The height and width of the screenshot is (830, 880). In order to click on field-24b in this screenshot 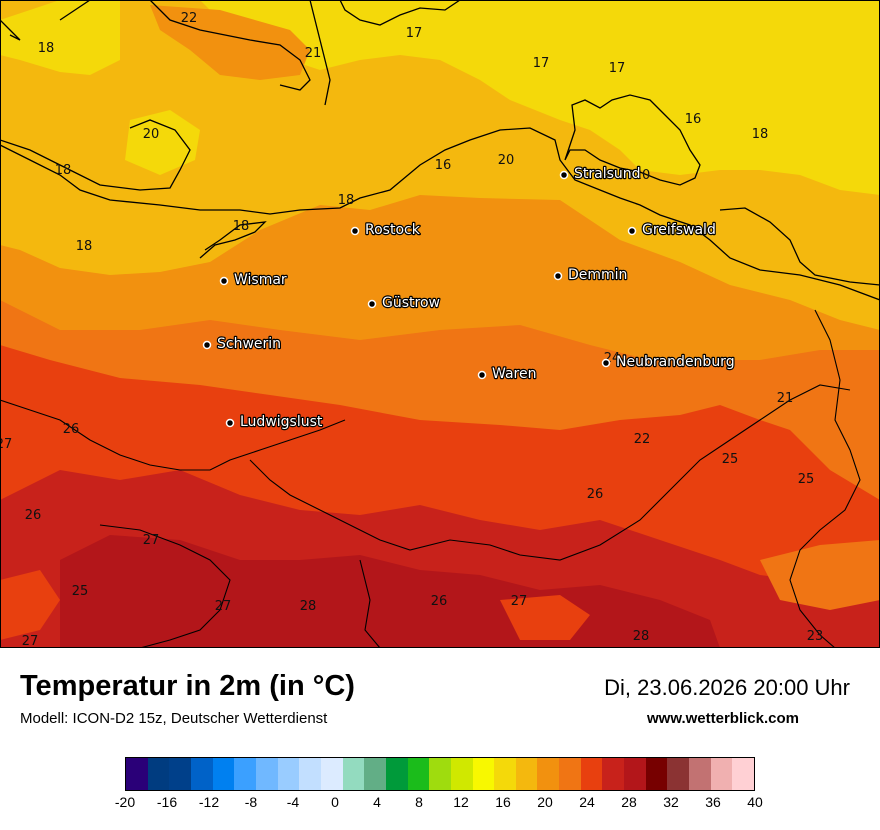, I will do `click(545, 617)`.